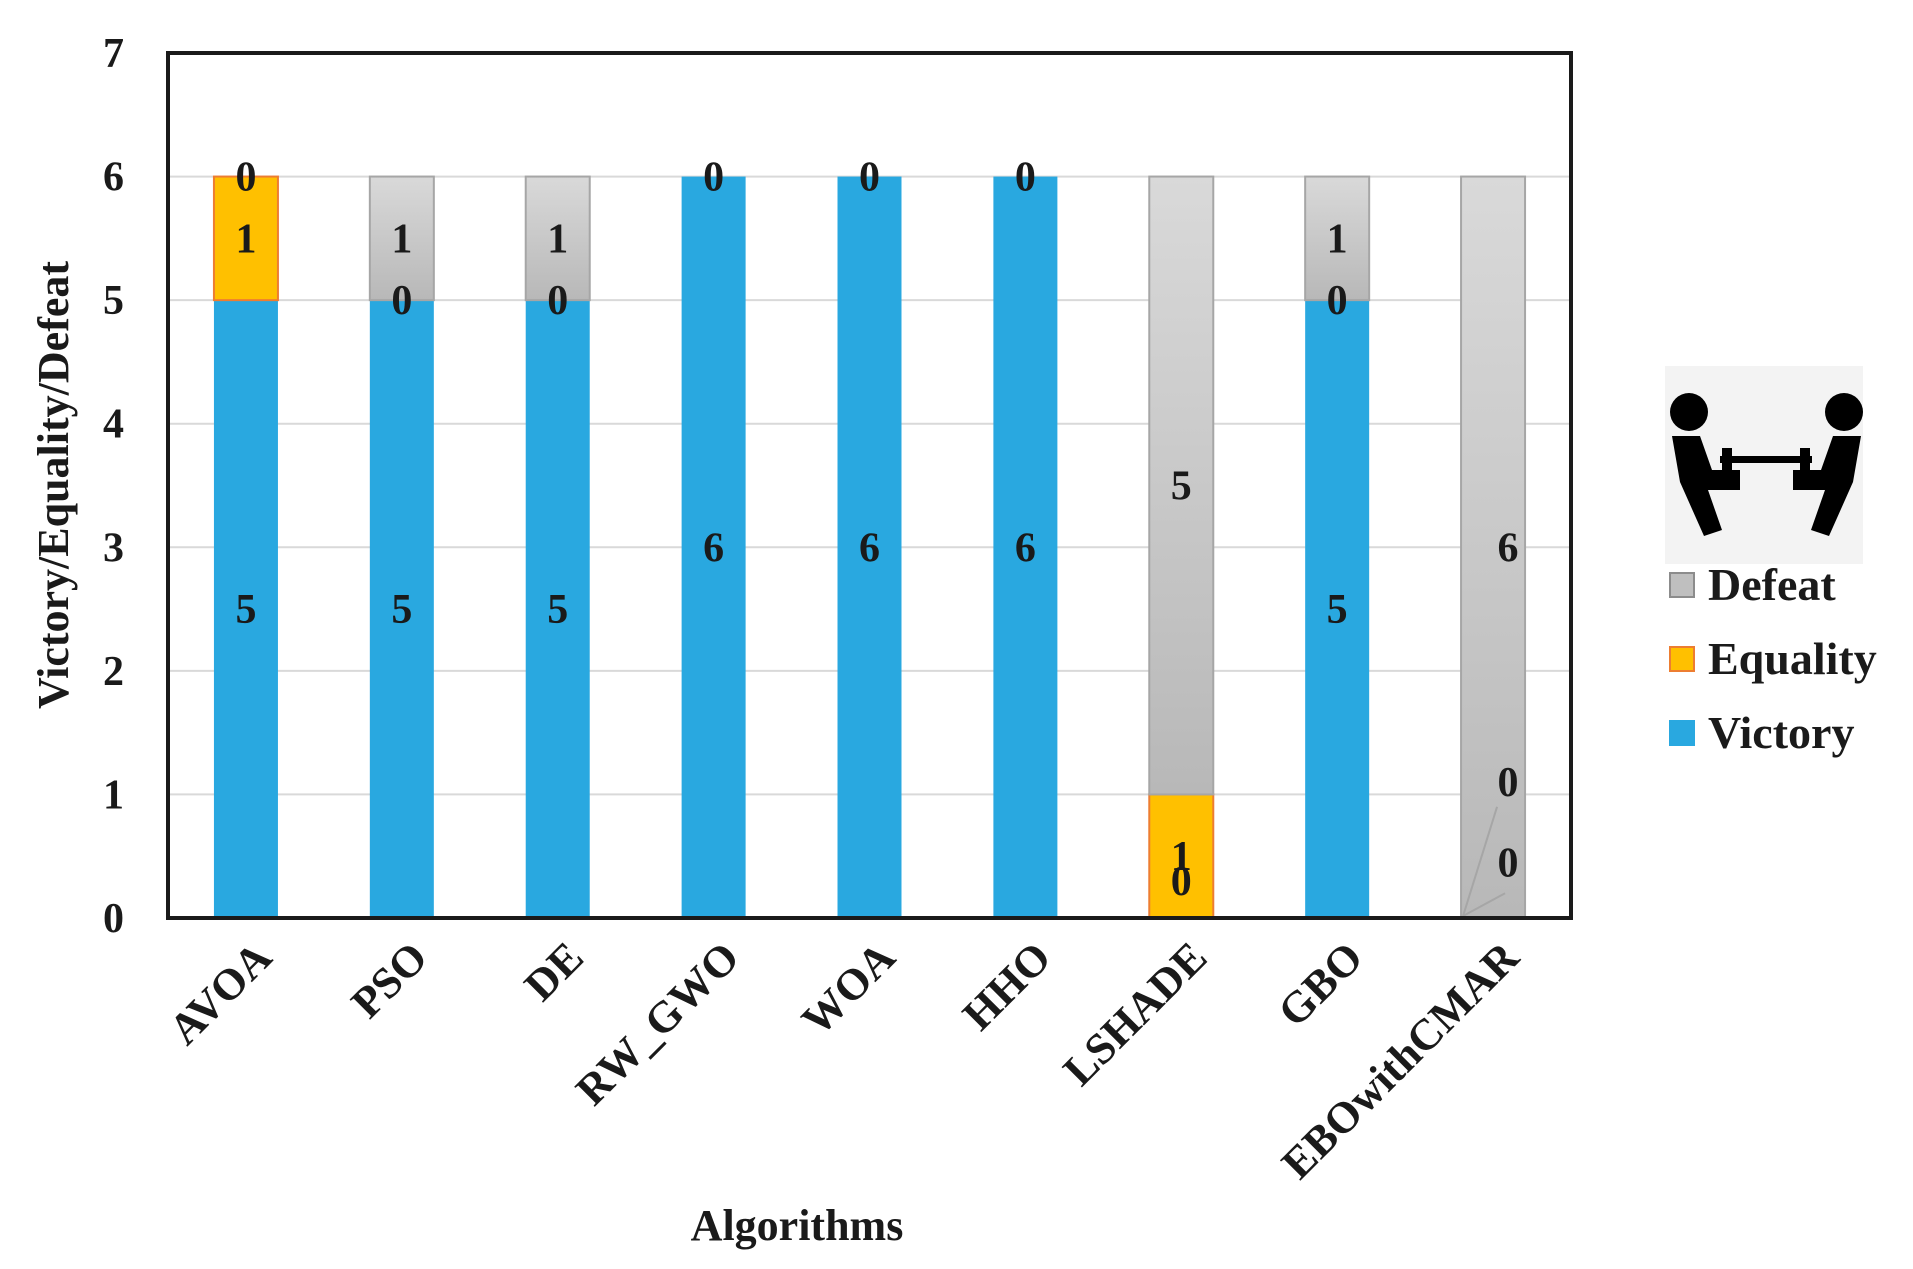  What do you see at coordinates (713, 178) in the screenshot?
I see `data-label-defeat-rw_gwo: 0` at bounding box center [713, 178].